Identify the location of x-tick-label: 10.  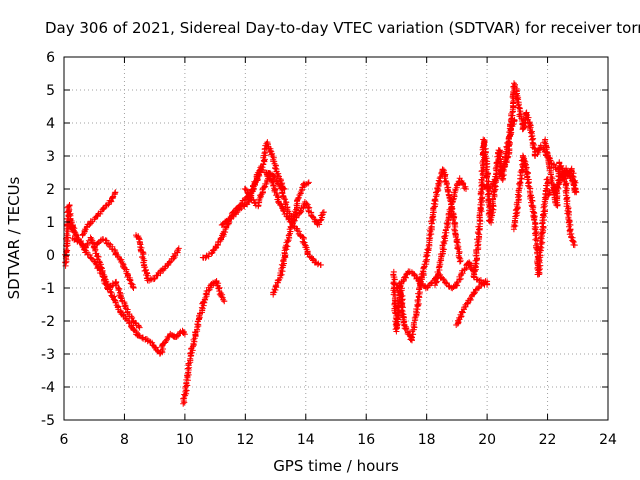
(185, 440).